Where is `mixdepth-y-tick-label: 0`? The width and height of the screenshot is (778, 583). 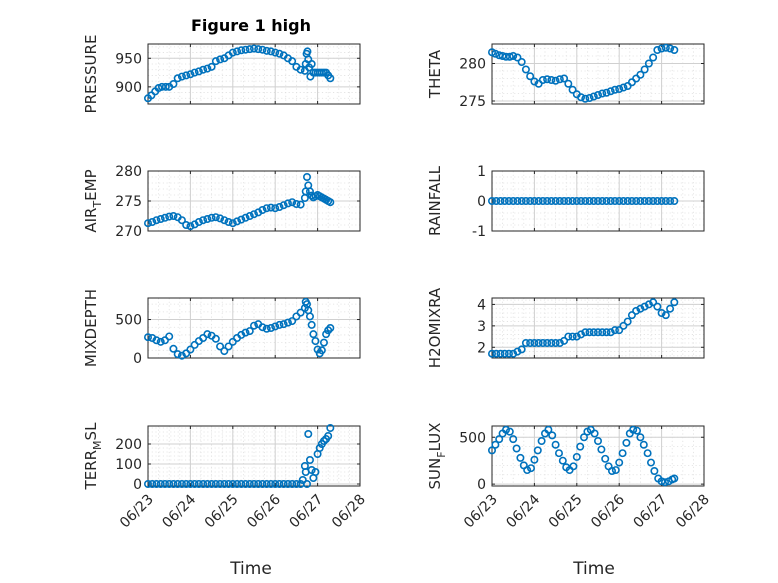 mixdepth-y-tick-label: 0 is located at coordinates (137, 359).